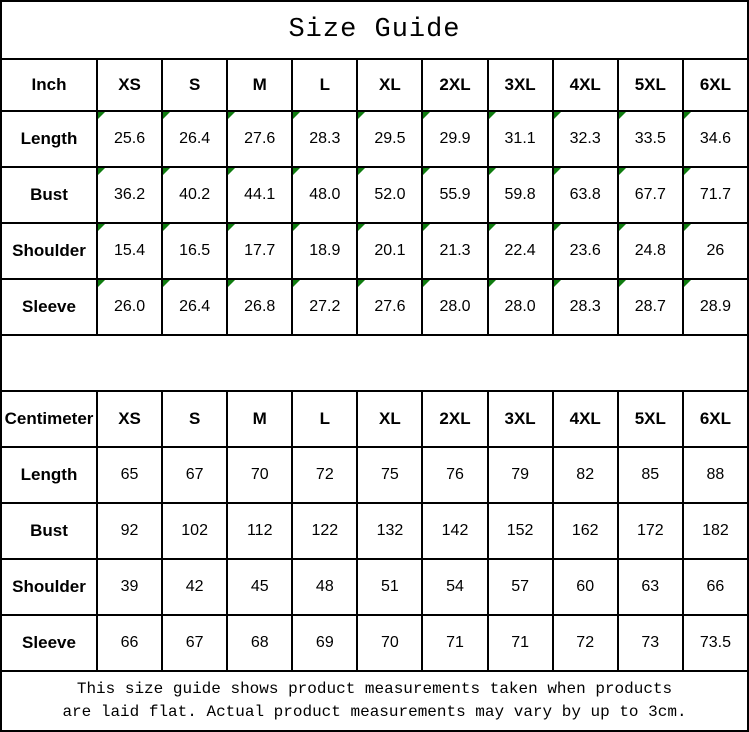 The width and height of the screenshot is (749, 732). Describe the element at coordinates (520, 474) in the screenshot. I see `size-value: 79` at that location.